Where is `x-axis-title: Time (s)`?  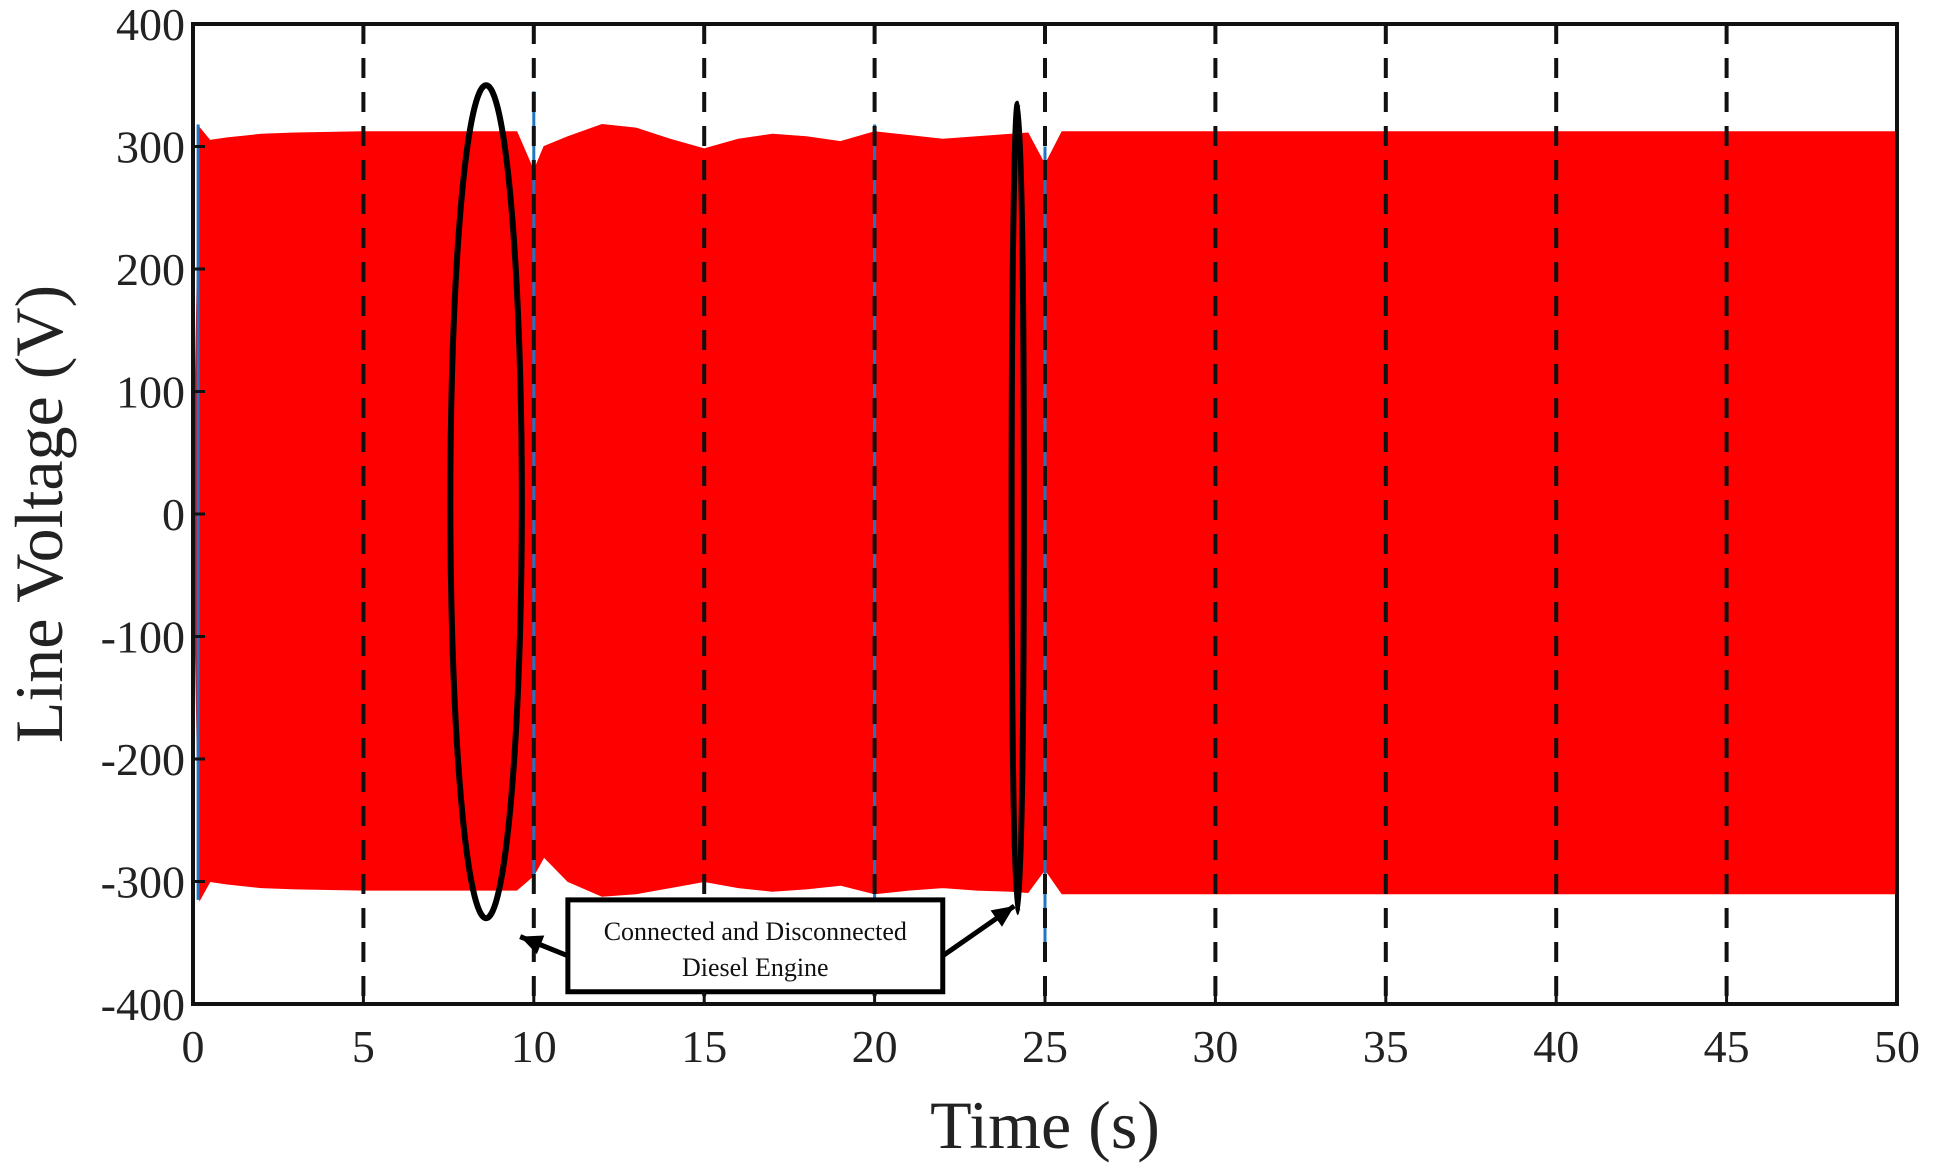 x-axis-title: Time (s) is located at coordinates (1045, 1125).